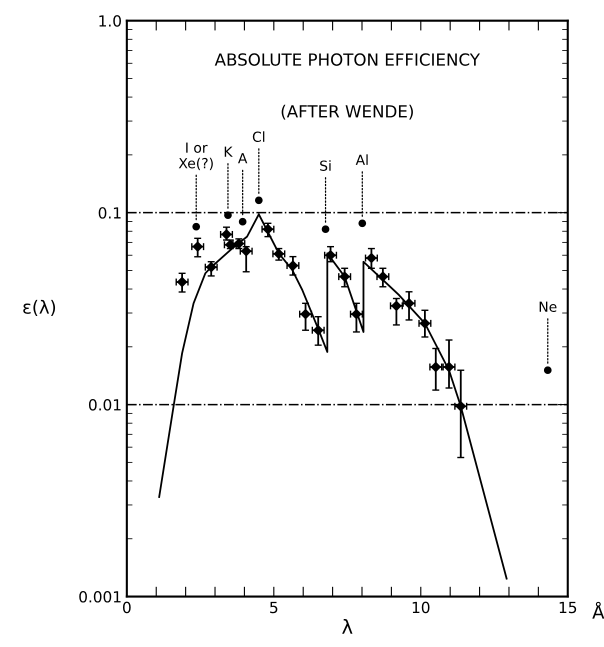  Describe the element at coordinates (104, 405) in the screenshot. I see `y-tick-label: 0.01` at that location.